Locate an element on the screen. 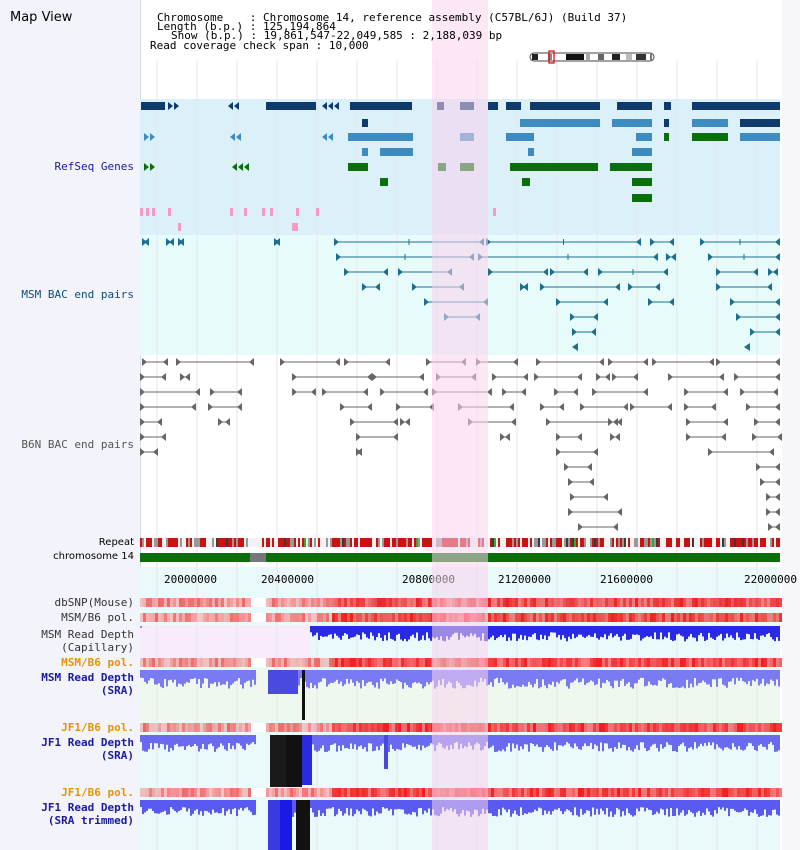 The width and height of the screenshot is (800, 850). gene-feature is located at coordinates (760, 123).